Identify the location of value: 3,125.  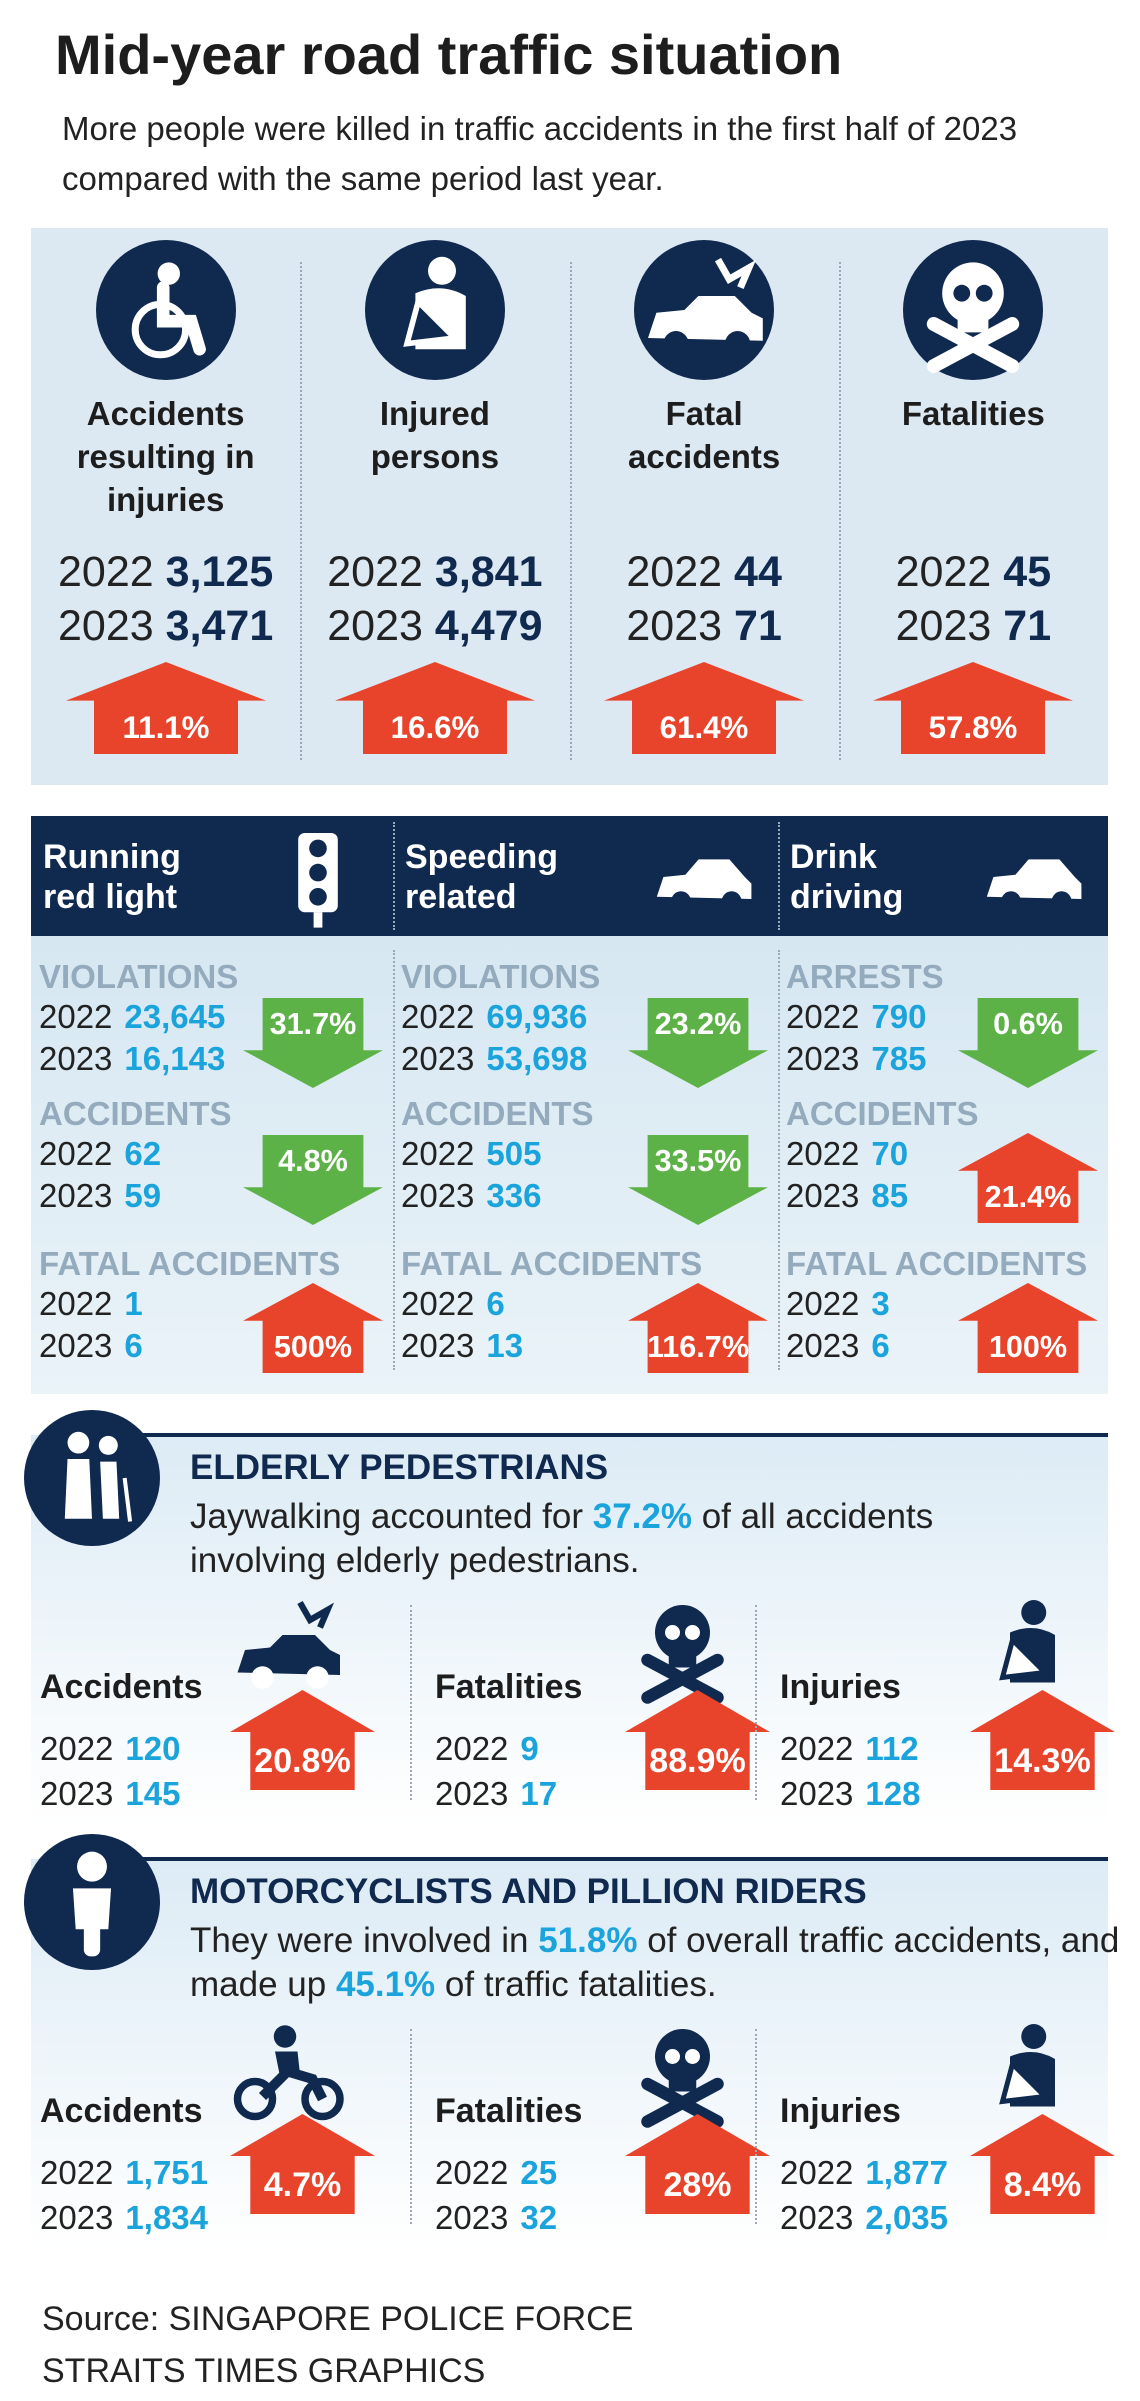
(219, 572).